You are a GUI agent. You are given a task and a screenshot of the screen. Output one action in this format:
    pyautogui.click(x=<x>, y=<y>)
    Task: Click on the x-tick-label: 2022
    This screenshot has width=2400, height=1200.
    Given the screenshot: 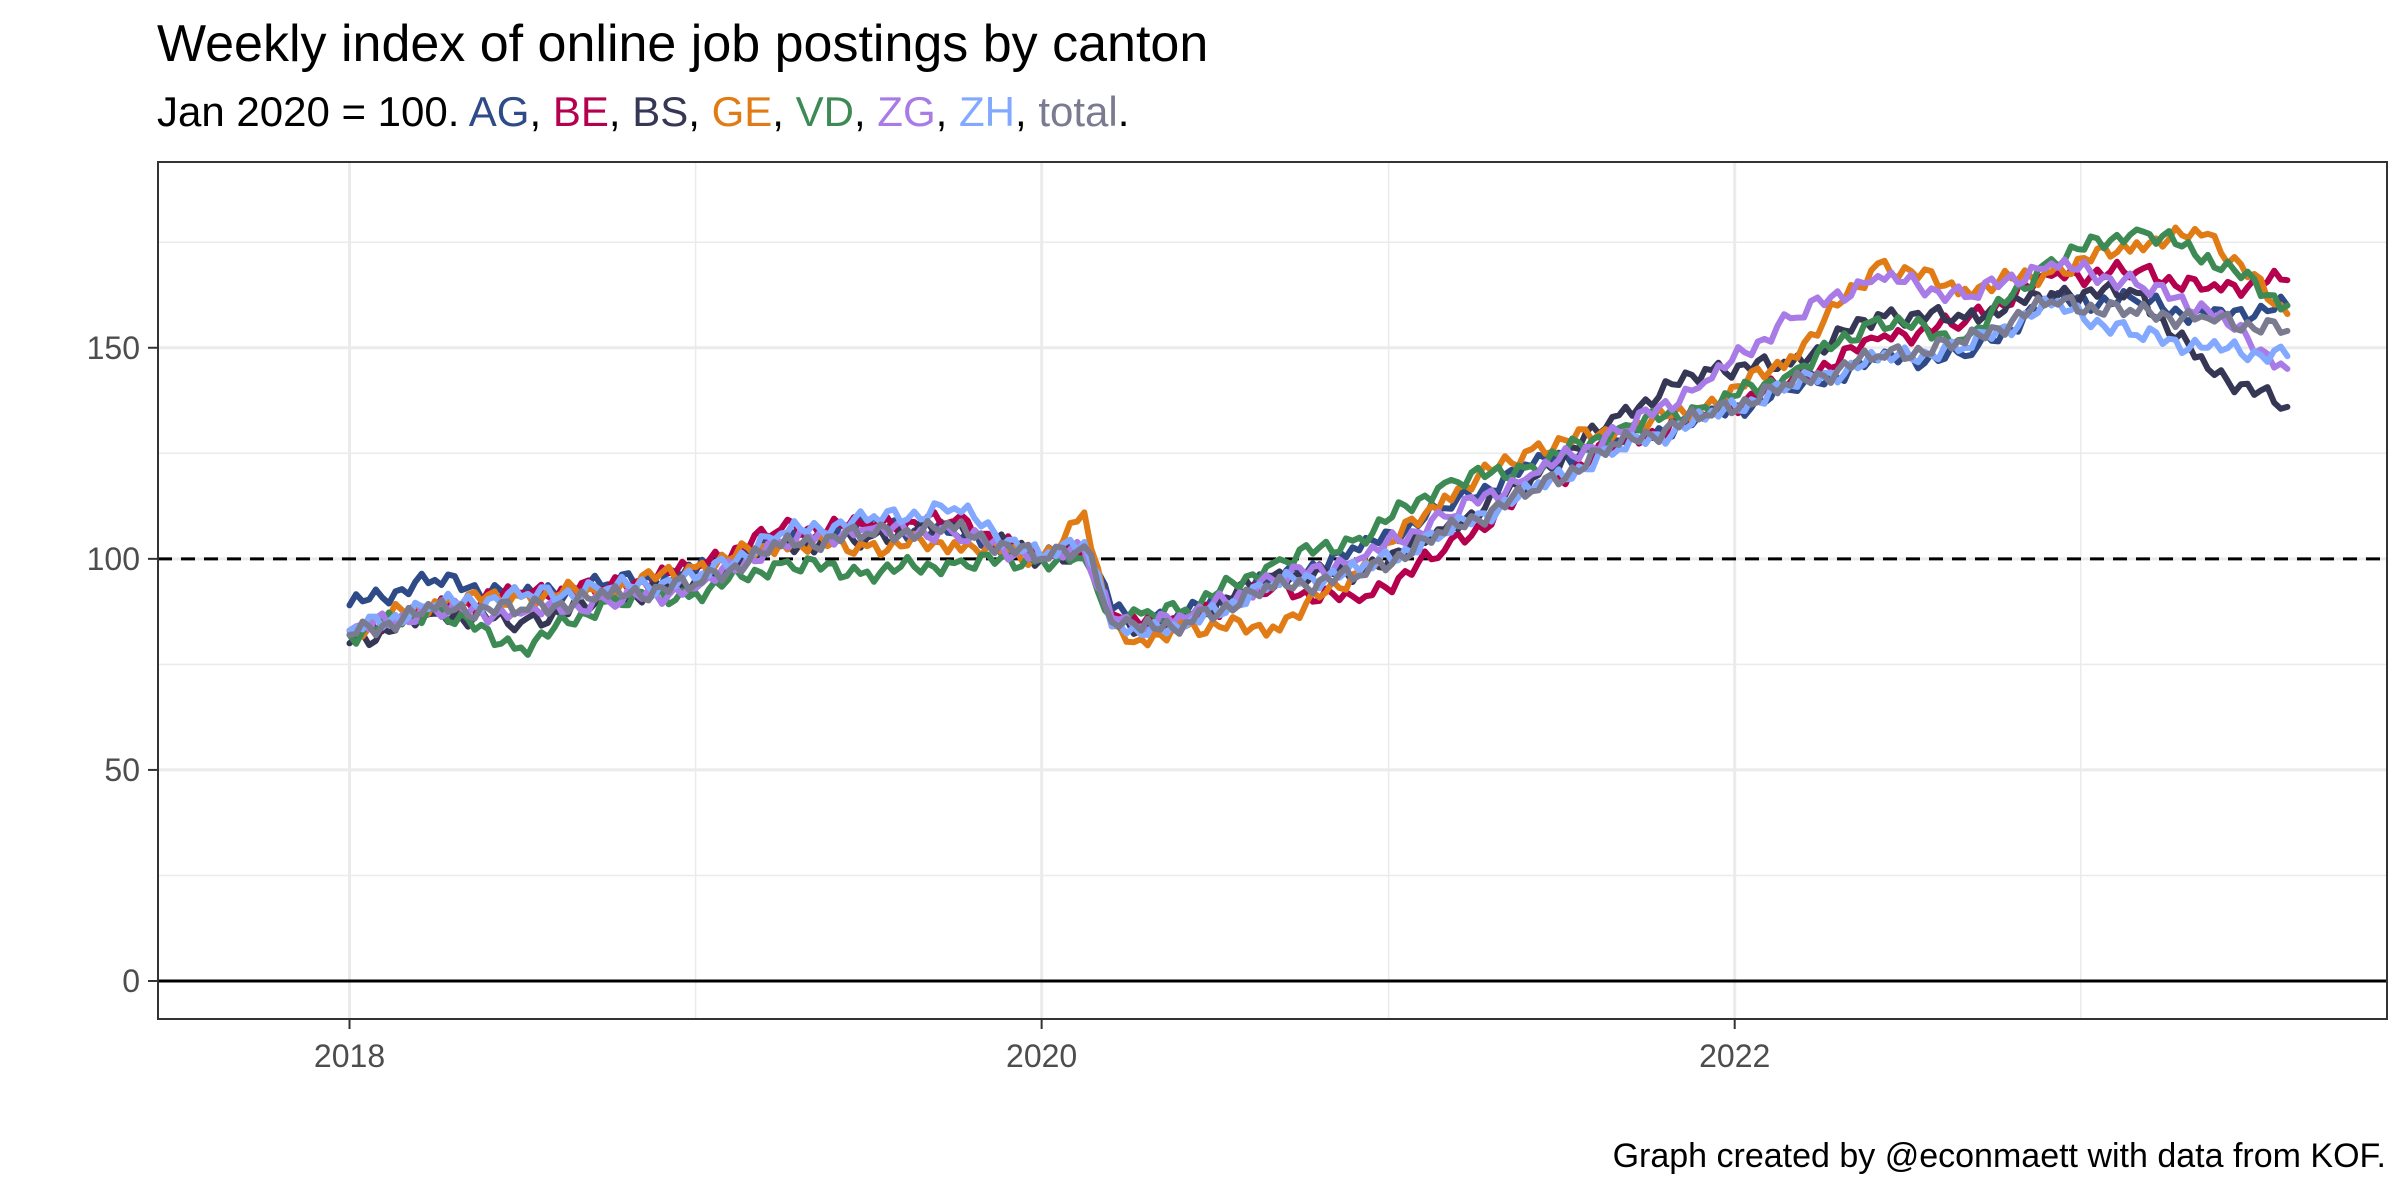 What is the action you would take?
    pyautogui.click(x=1734, y=1056)
    